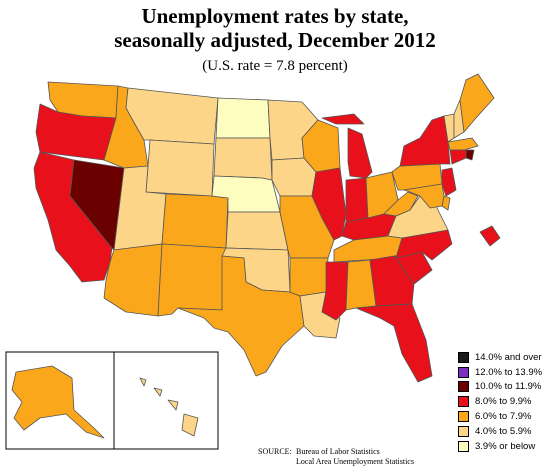  I want to click on legend-label: 12.0% to 13.9%, so click(509, 372).